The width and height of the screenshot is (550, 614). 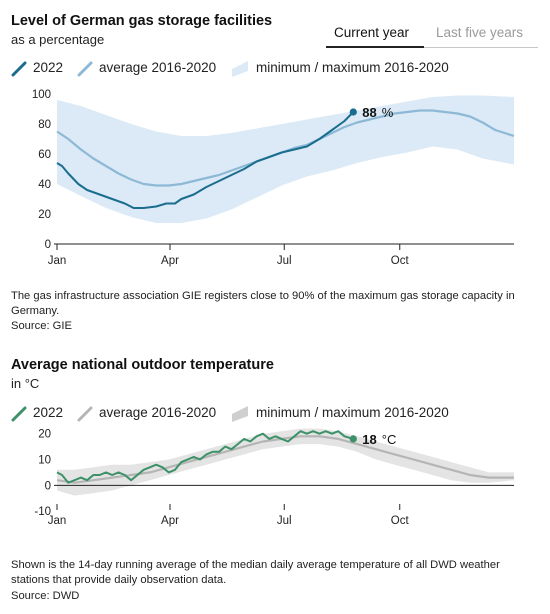 I want to click on temp-y-tick-0: 0, so click(x=48, y=486).